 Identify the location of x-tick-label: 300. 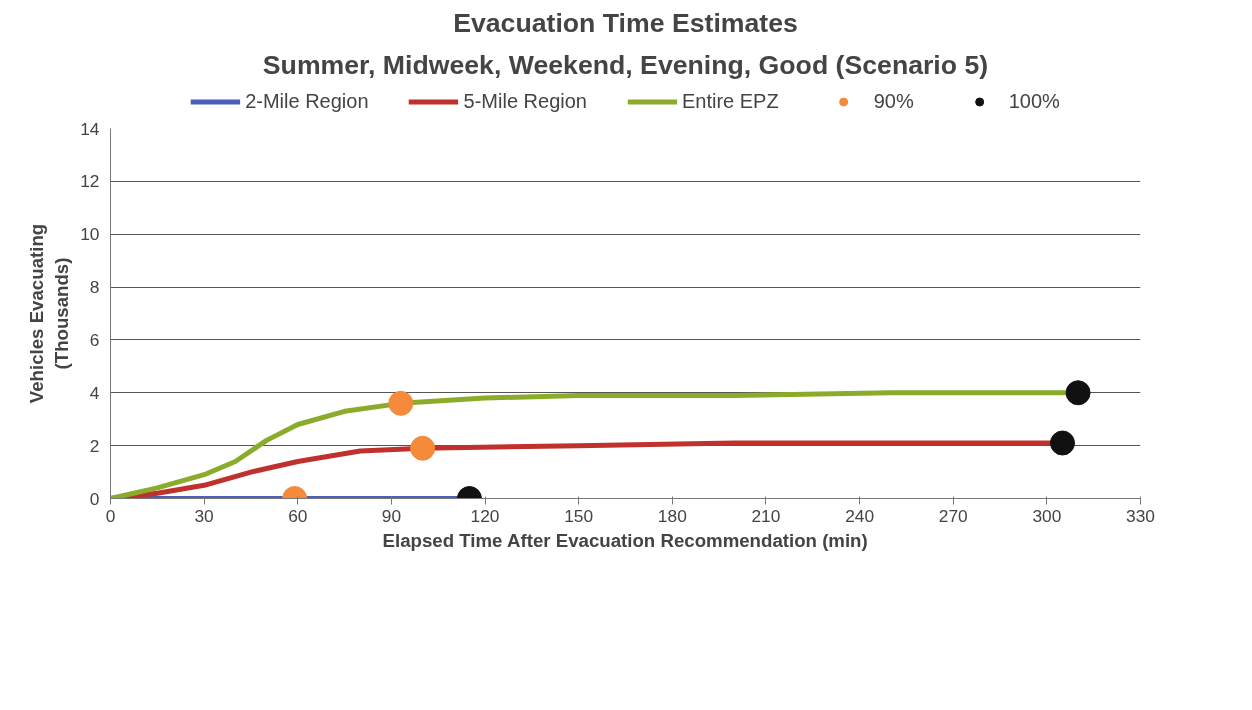
(1047, 515).